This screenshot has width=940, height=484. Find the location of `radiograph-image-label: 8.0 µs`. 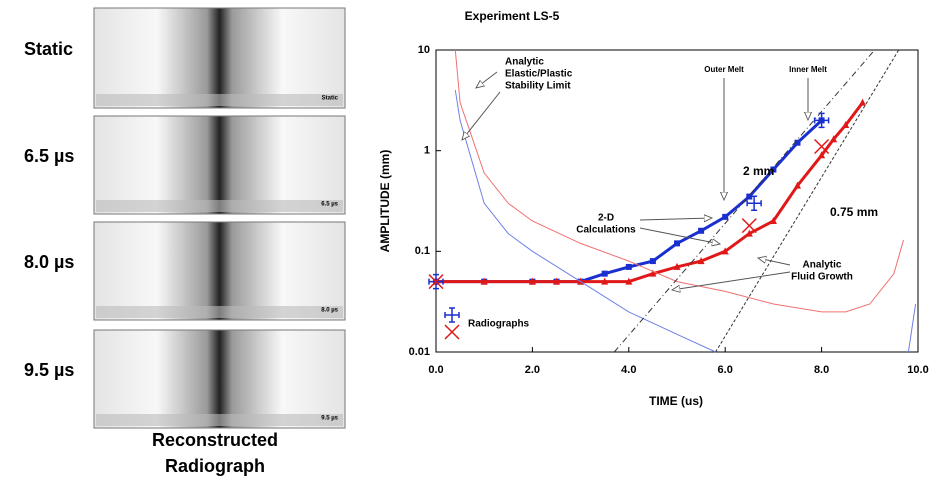

radiograph-image-label: 8.0 µs is located at coordinates (329, 311).